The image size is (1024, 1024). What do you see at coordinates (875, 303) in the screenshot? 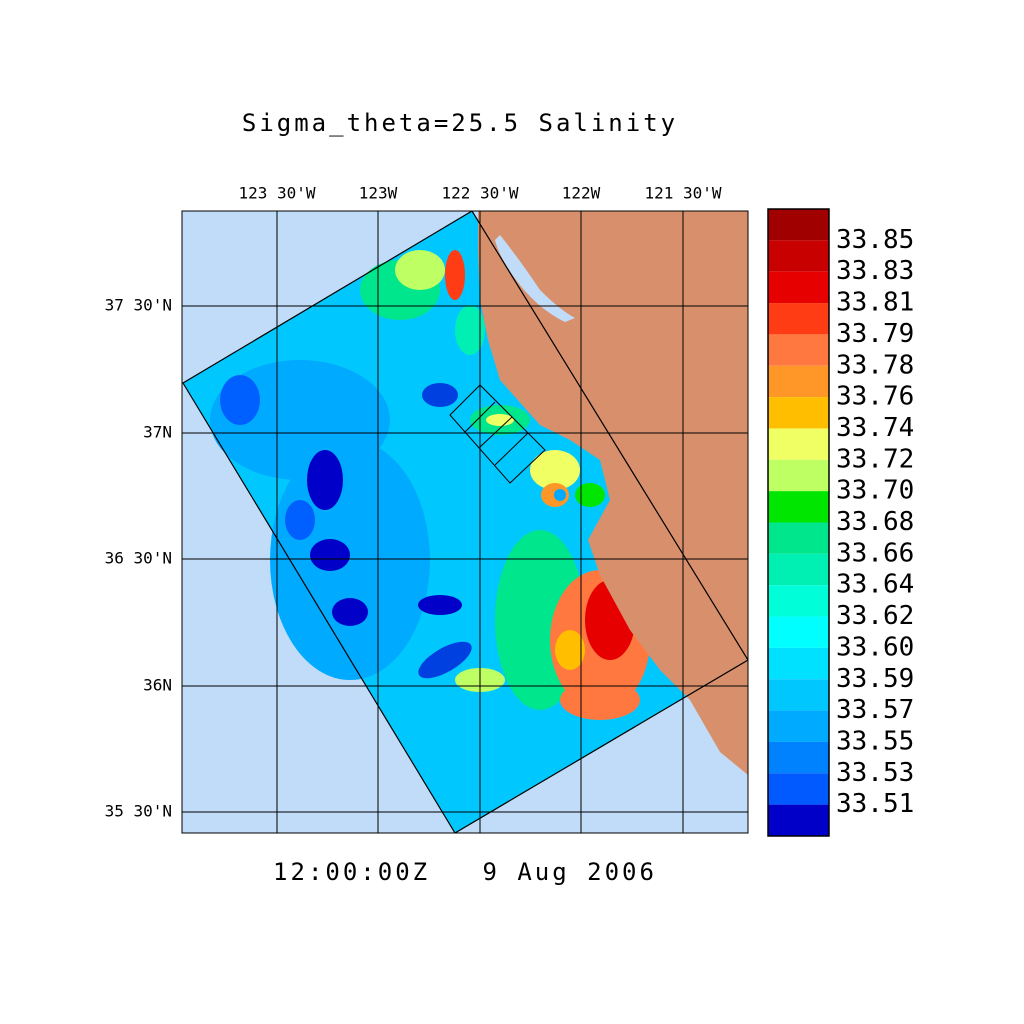
I see `colorbar-label: 33.81` at bounding box center [875, 303].